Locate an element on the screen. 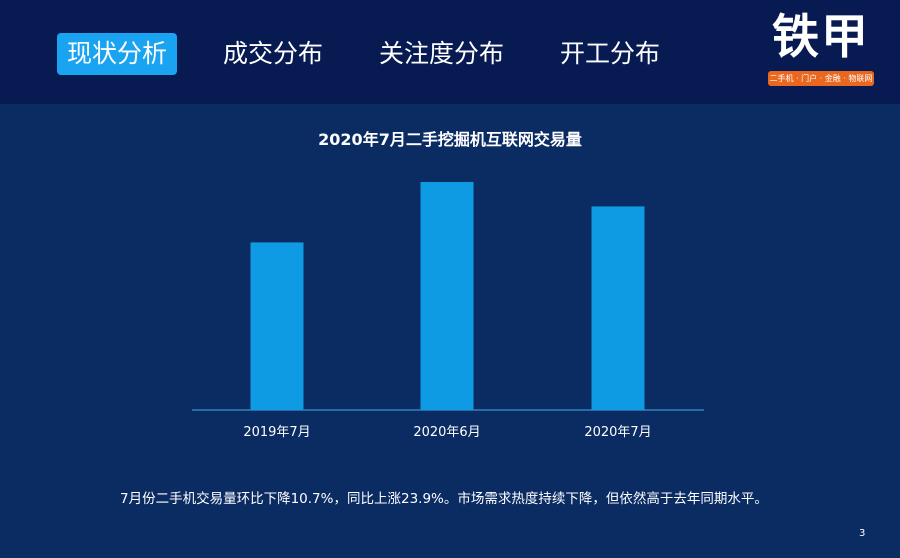 The height and width of the screenshot is (558, 900). tab-attention-distribution: 关注度分布 is located at coordinates (442, 53).